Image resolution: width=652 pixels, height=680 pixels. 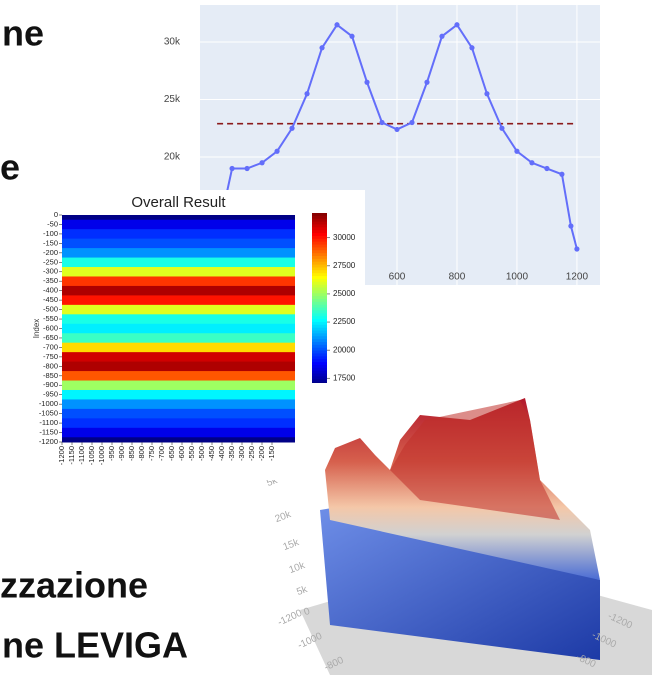 I want to click on x-tick-label: -1150, so click(x=71, y=455).